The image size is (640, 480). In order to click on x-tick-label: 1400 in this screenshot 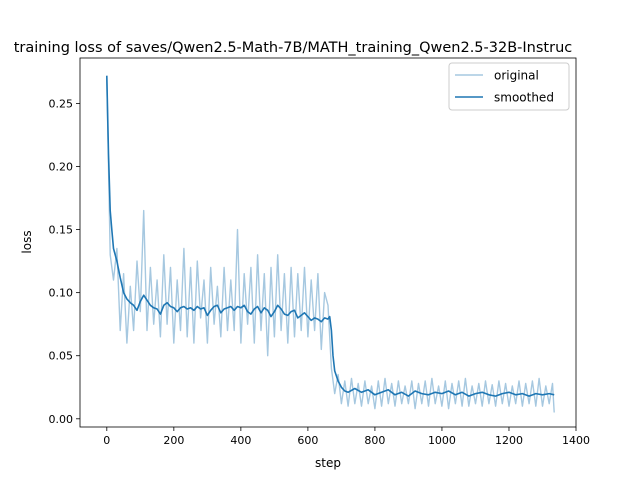, I will do `click(576, 440)`.